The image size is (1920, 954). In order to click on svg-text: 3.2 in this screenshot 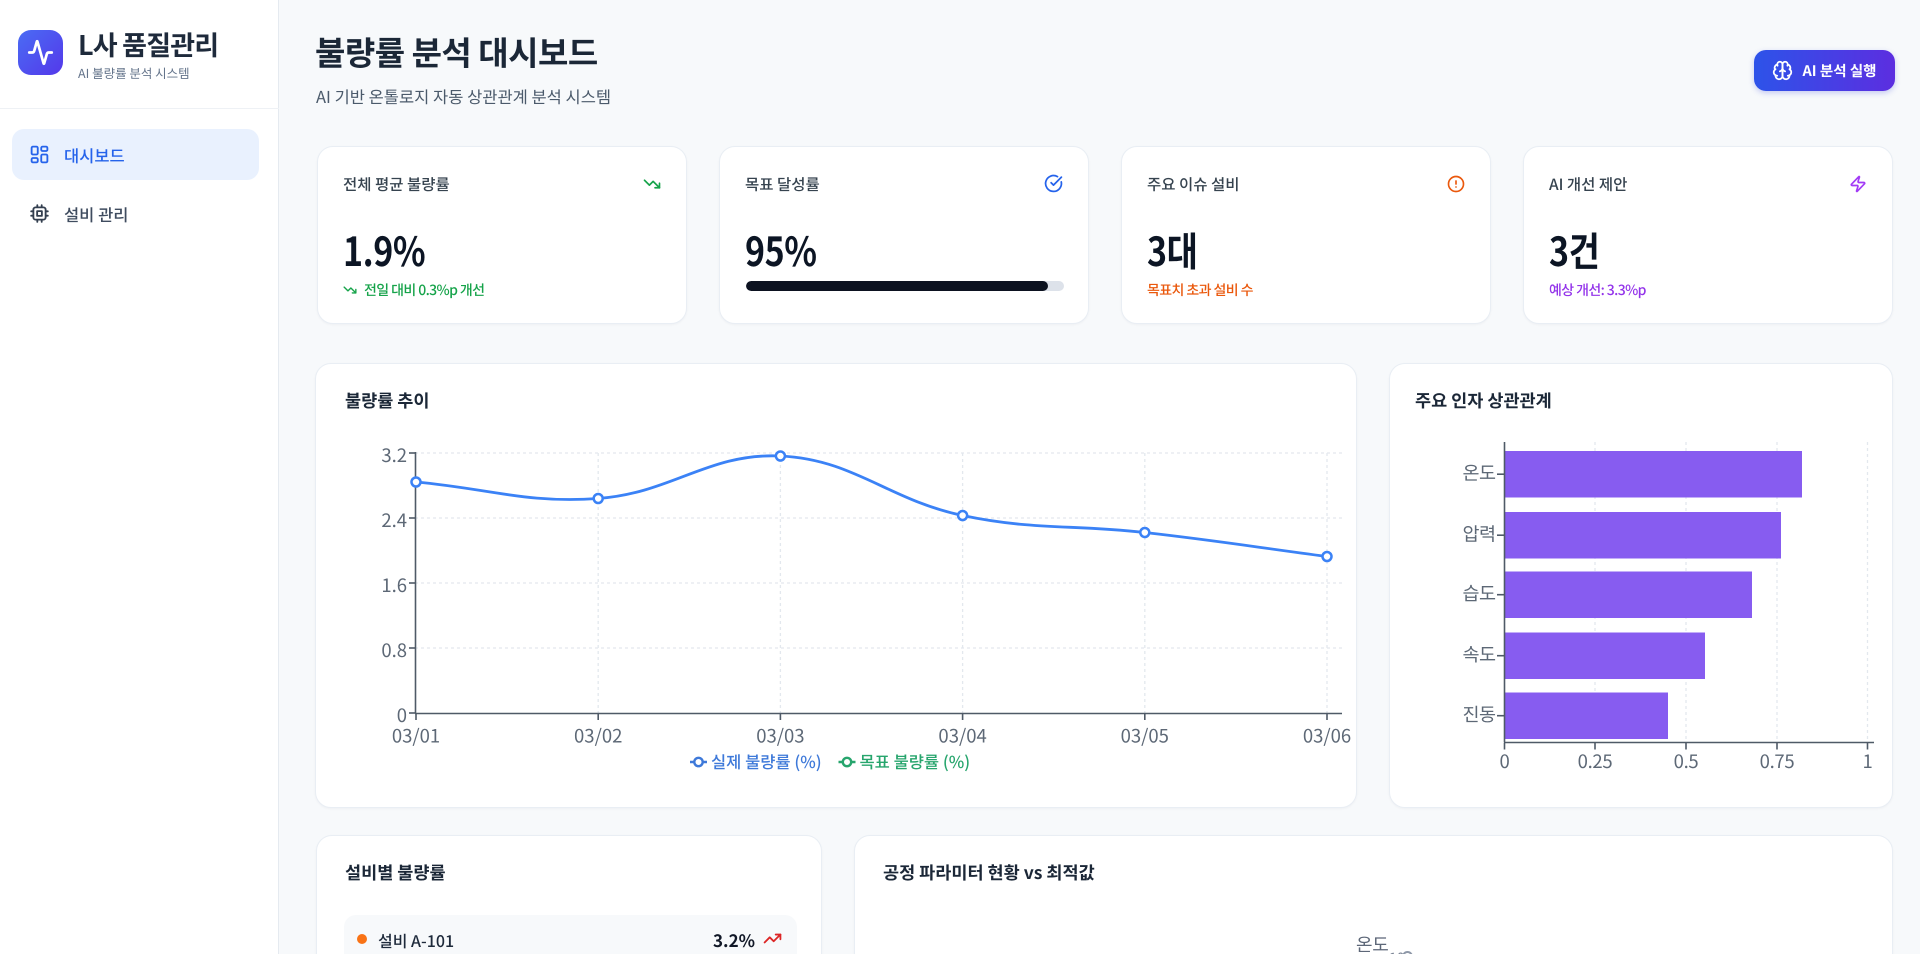, I will do `click(394, 455)`.